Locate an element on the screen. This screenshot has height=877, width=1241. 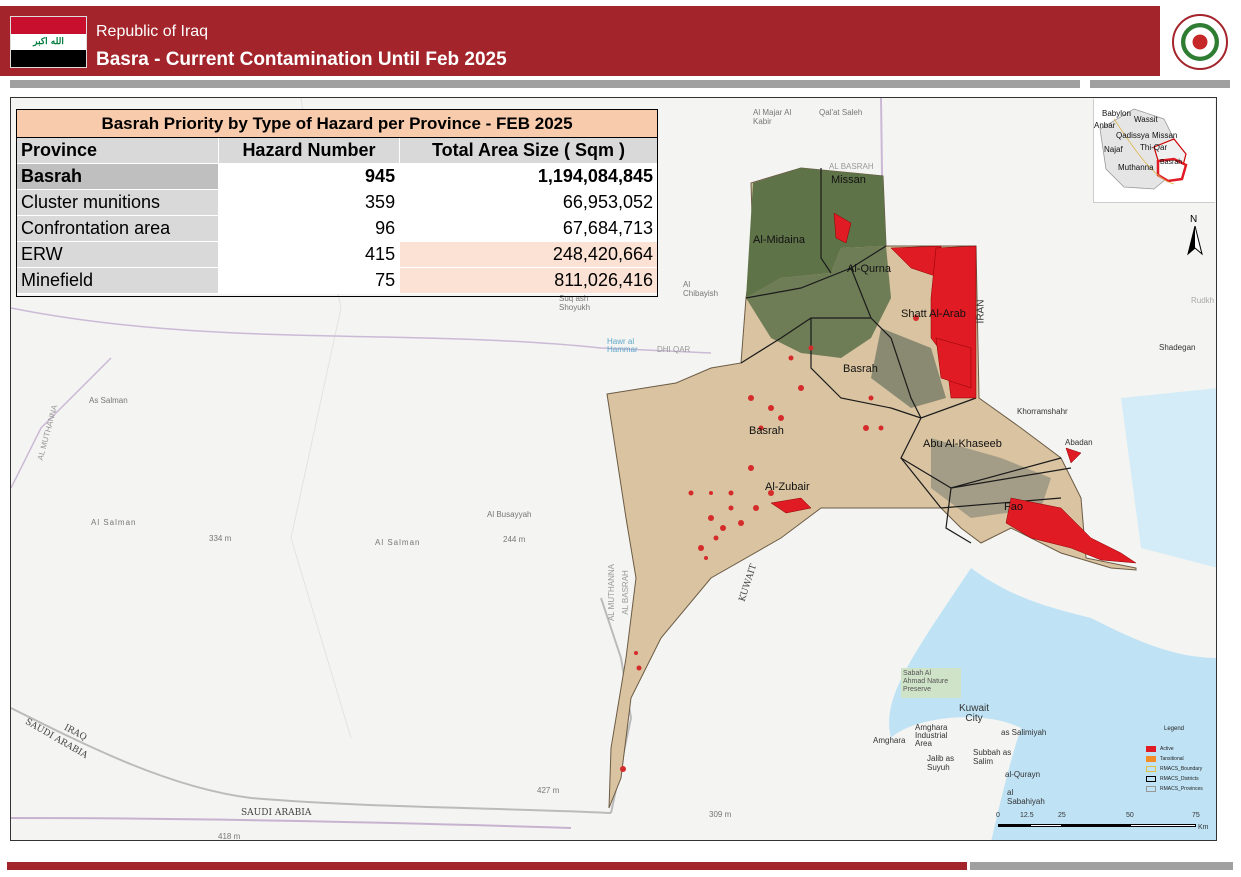
province-border-muthanna is located at coordinates (61, 423).